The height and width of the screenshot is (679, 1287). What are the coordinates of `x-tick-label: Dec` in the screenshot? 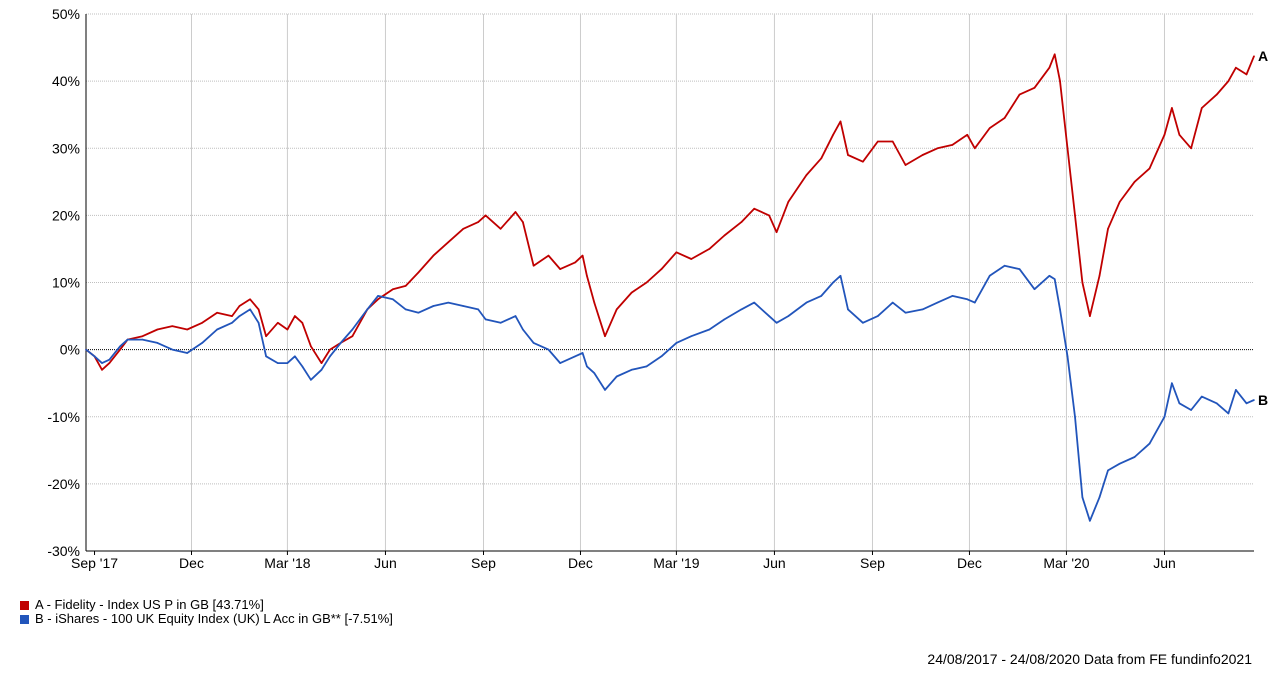 It's located at (191, 563).